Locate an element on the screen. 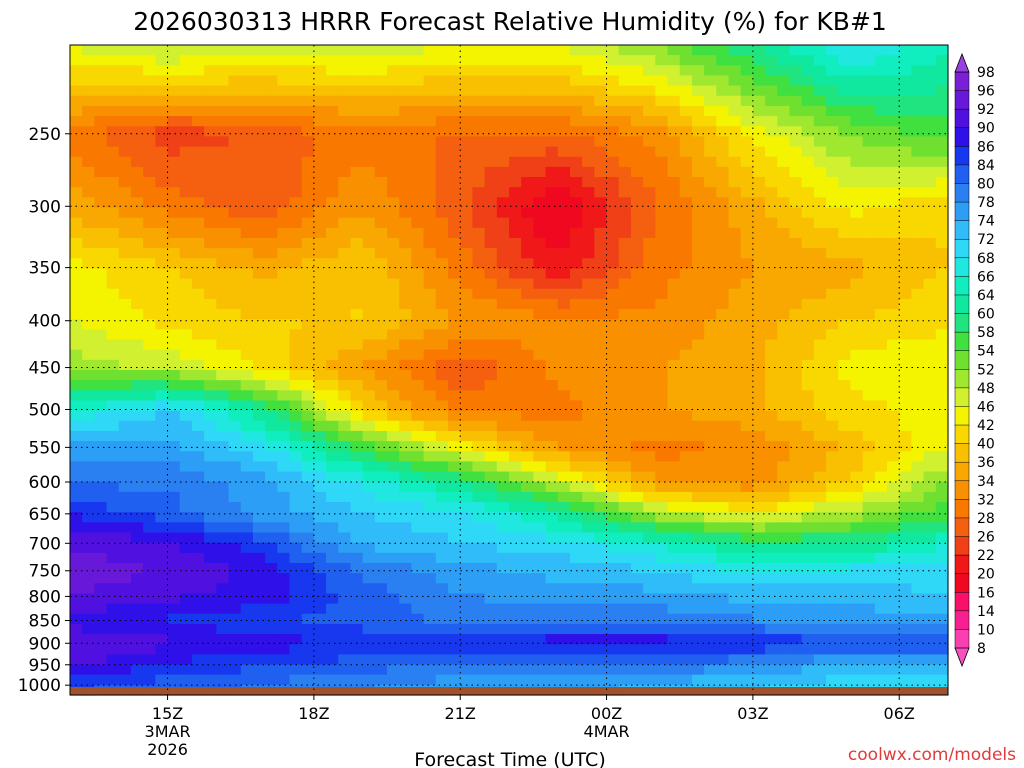 The height and width of the screenshot is (768, 1024). watermark-text: coolwx.com/models is located at coordinates (932, 755).